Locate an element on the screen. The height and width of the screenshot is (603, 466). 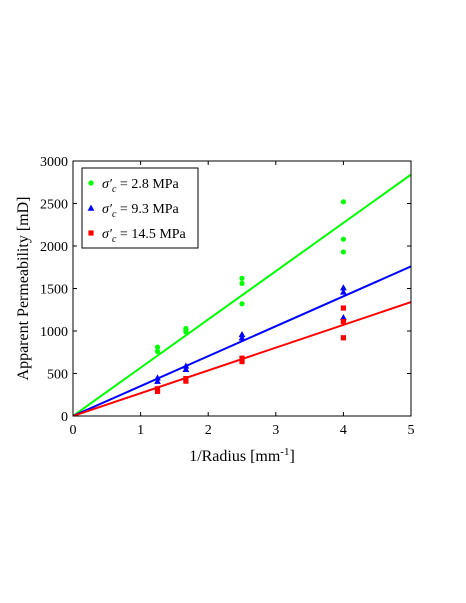
y-tick-label: 2000 is located at coordinates (54, 247).